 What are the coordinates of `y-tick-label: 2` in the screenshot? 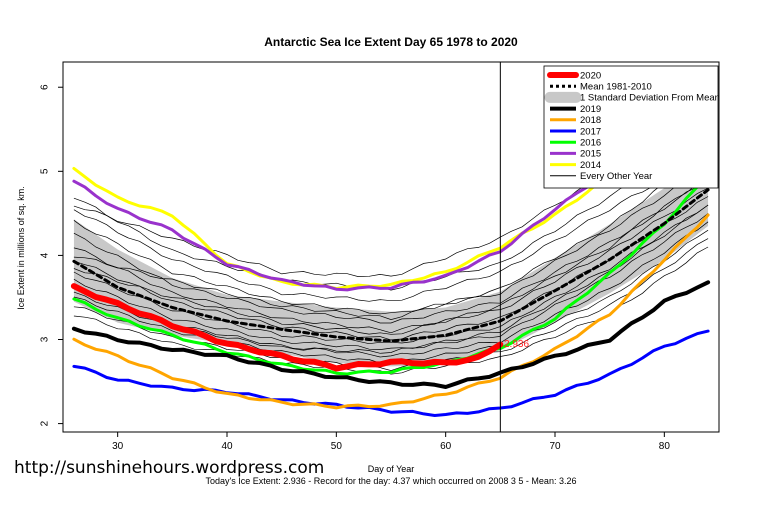 It's located at (45, 423).